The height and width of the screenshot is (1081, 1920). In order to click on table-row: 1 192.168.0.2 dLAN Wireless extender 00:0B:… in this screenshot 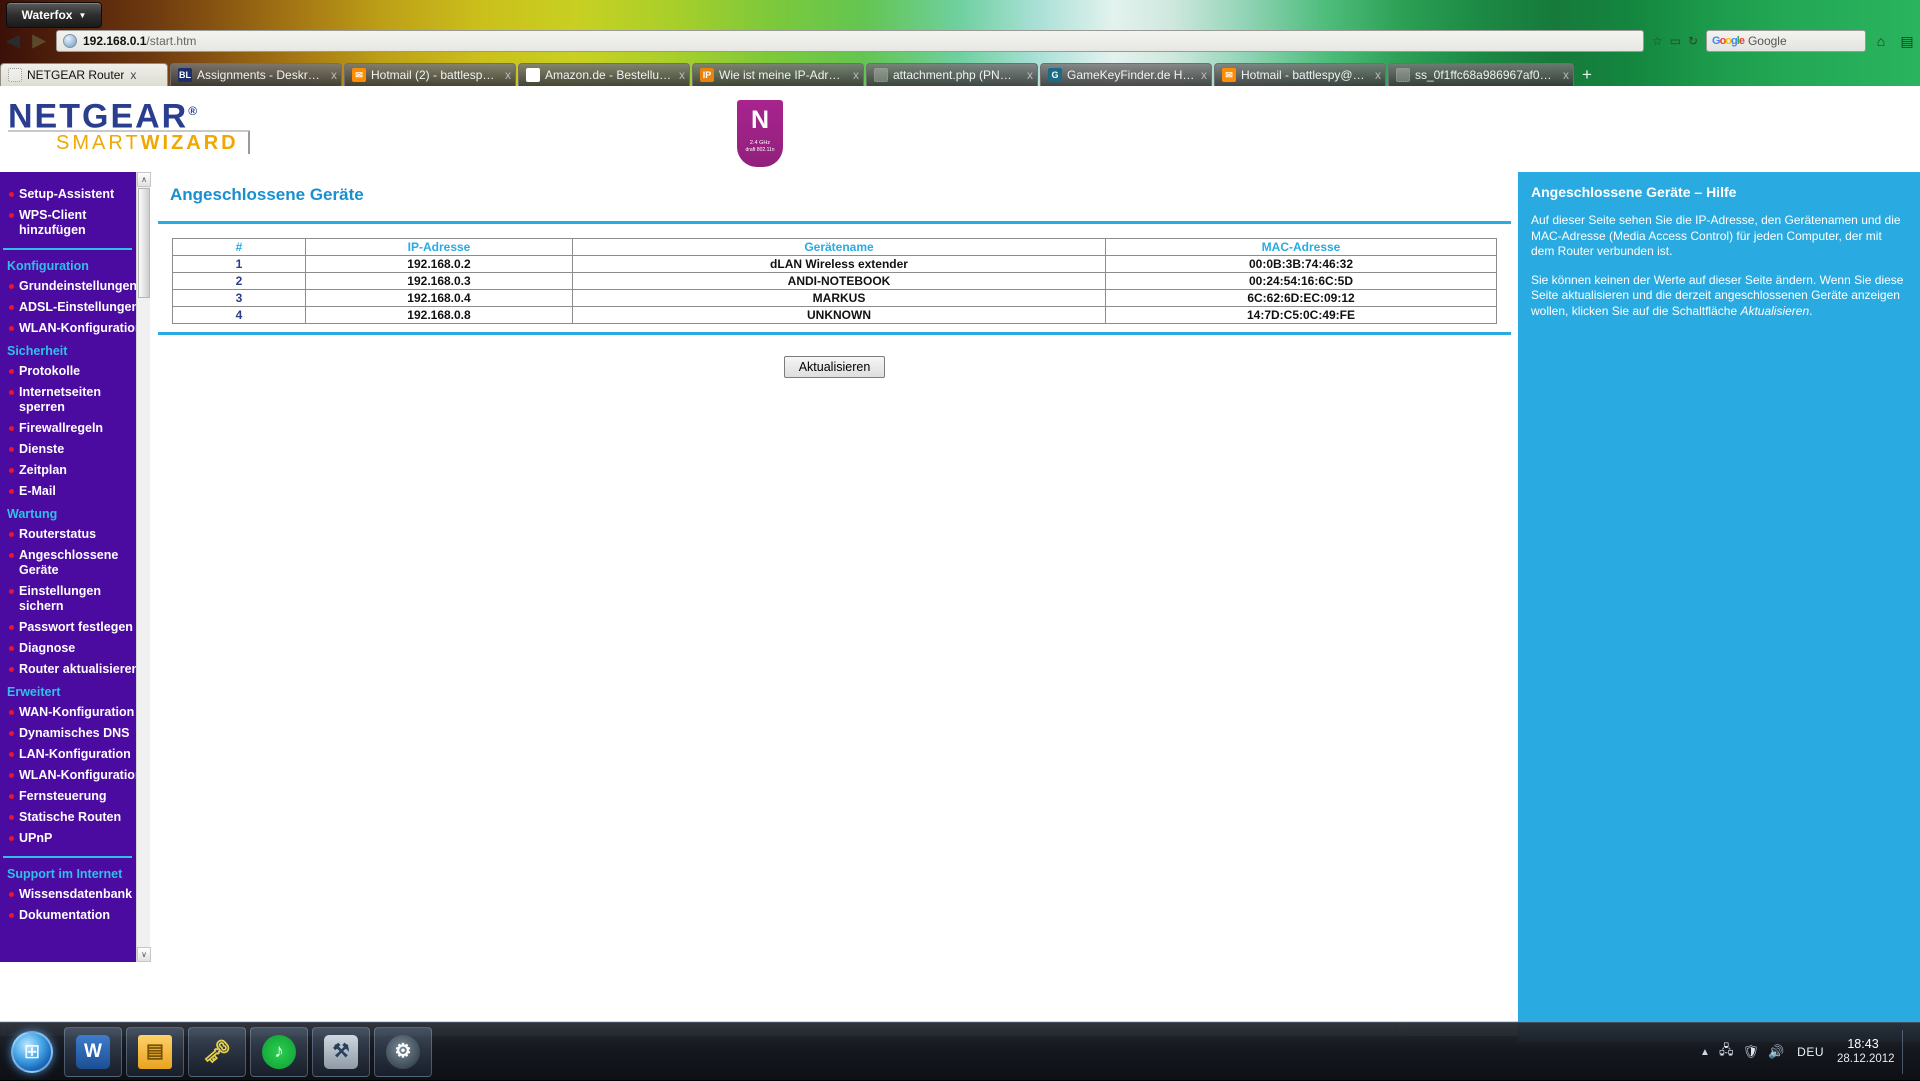, I will do `click(834, 264)`.